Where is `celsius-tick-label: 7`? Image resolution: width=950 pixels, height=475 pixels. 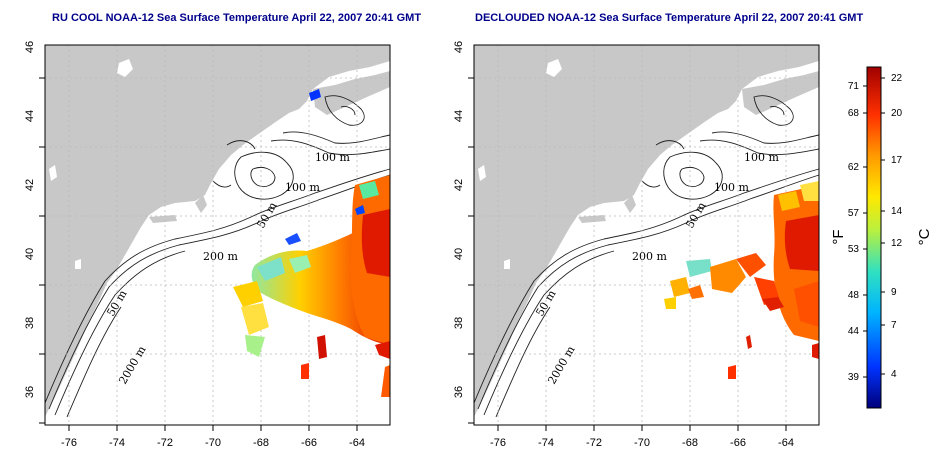 celsius-tick-label: 7 is located at coordinates (894, 325).